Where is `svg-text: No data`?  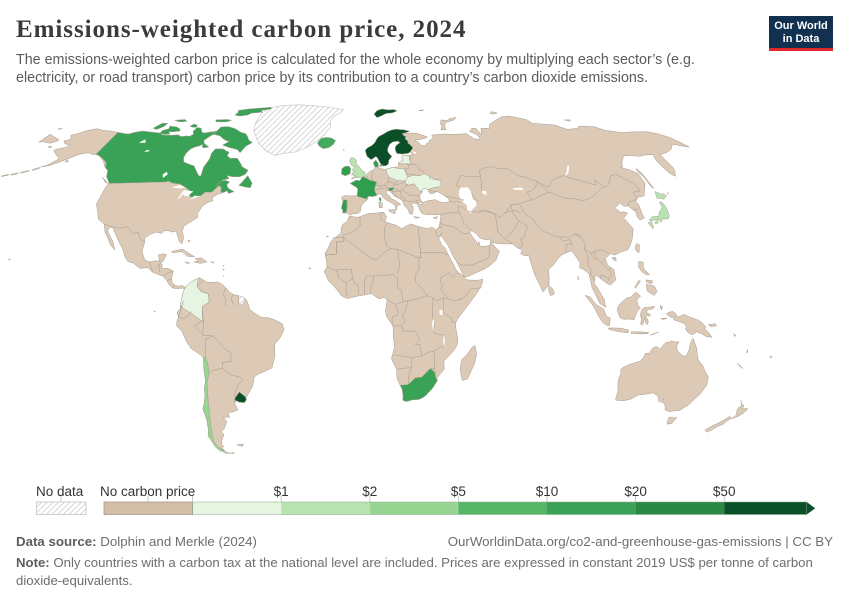
svg-text: No data is located at coordinates (60, 491).